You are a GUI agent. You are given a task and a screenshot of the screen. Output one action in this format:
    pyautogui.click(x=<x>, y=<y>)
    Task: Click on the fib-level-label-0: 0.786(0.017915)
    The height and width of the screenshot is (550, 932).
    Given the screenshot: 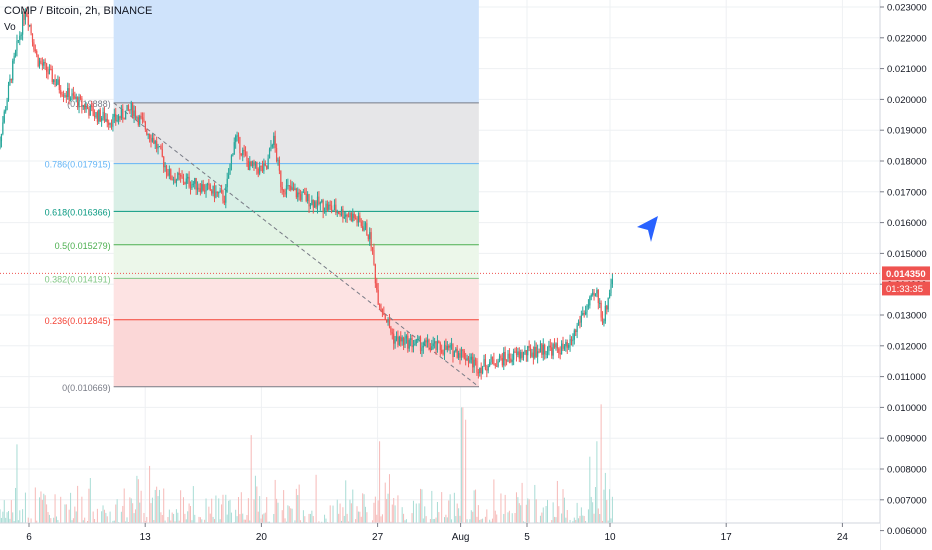 What is the action you would take?
    pyautogui.click(x=78, y=165)
    